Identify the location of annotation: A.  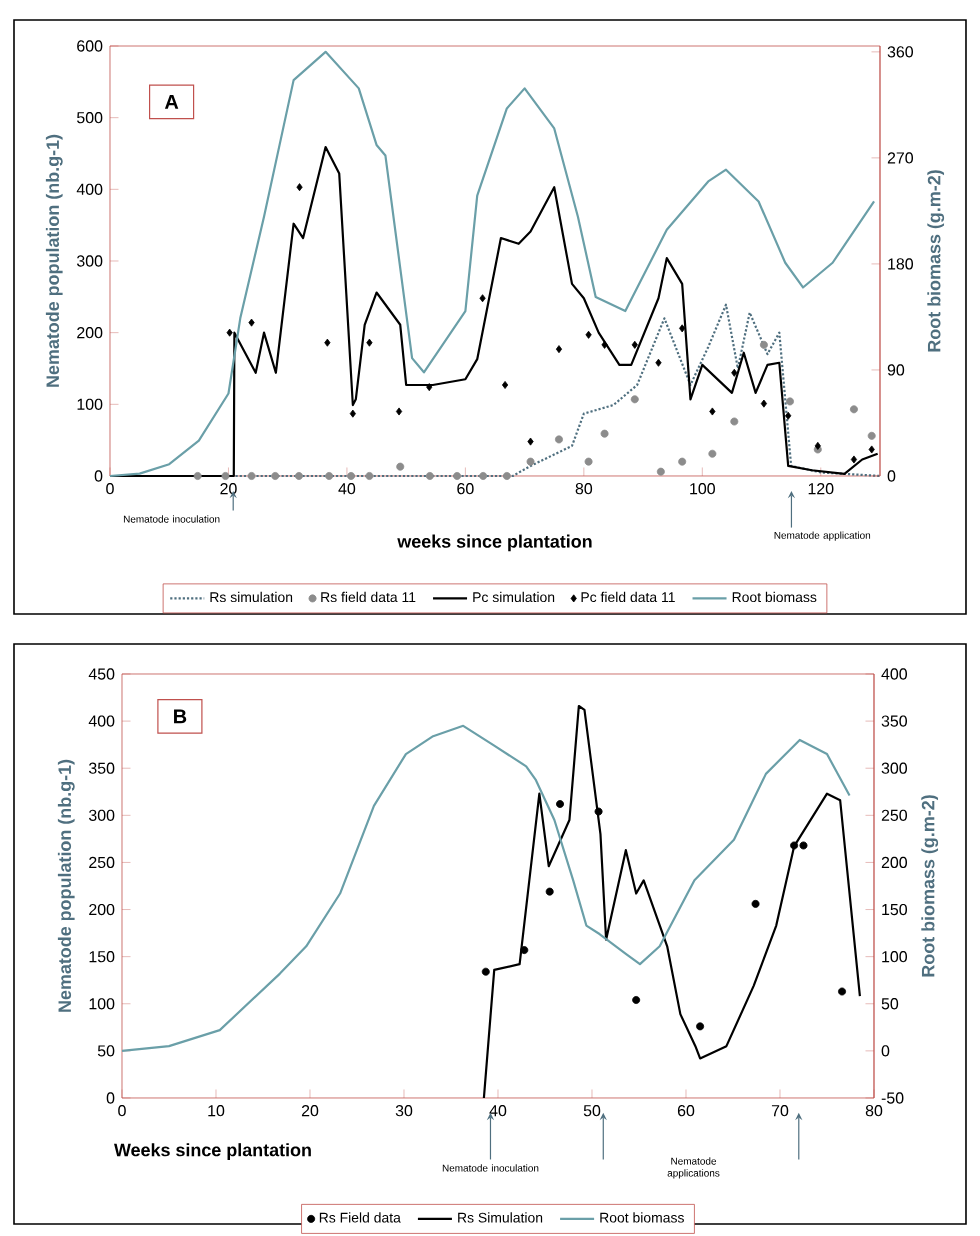
(171, 102).